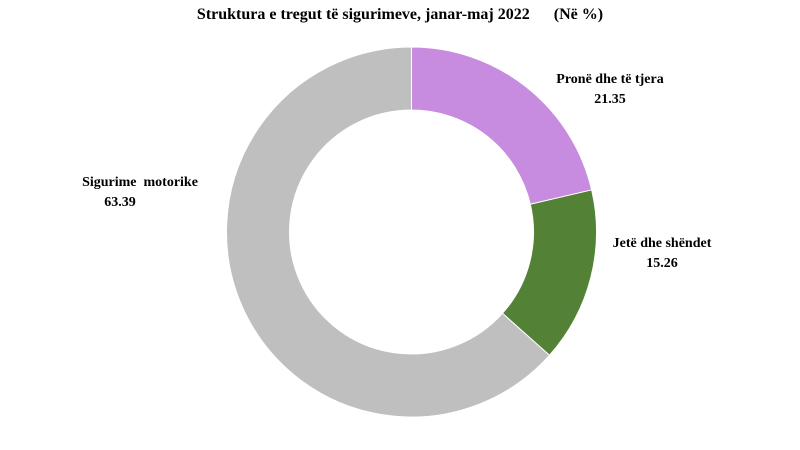 The image size is (800, 450). Describe the element at coordinates (610, 99) in the screenshot. I see `label-prone-value: 21.35` at that location.